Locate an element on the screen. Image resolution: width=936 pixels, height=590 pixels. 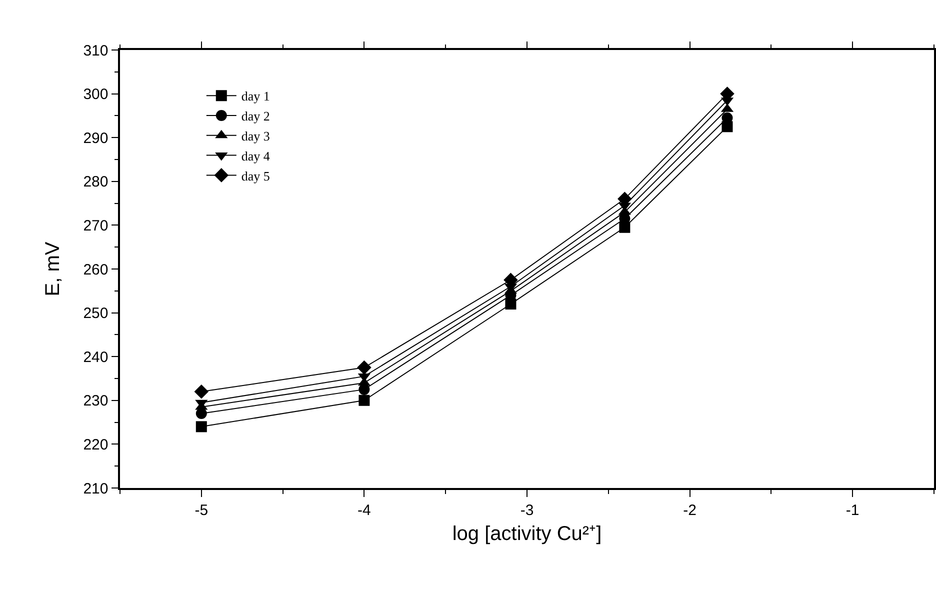
y-tick-label: 260 is located at coordinates (95, 269).